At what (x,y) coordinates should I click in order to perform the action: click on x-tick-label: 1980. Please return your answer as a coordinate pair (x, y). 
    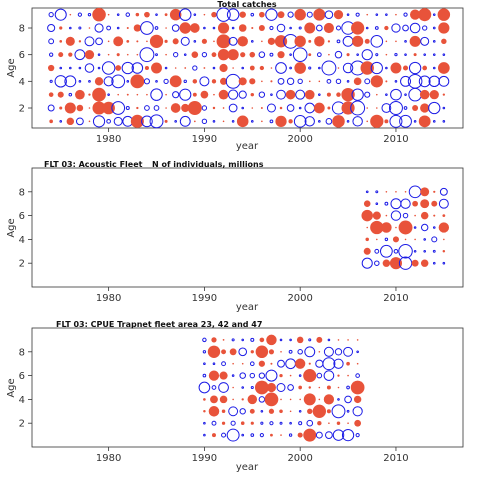
    Looking at the image, I should click on (108, 139).